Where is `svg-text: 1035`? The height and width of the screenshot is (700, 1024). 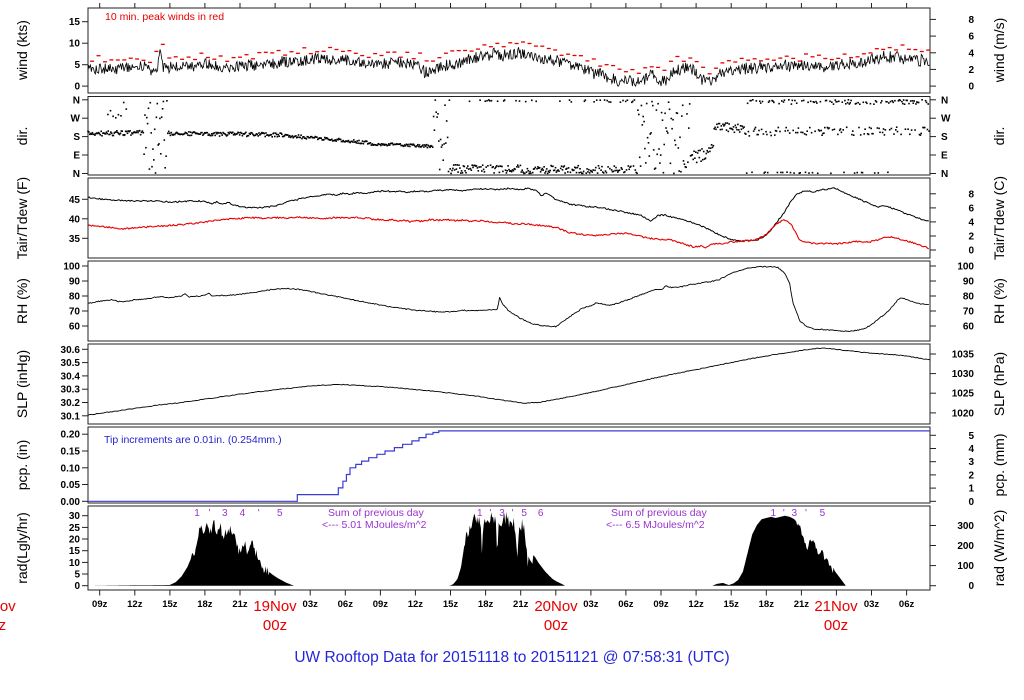
svg-text: 1035 is located at coordinates (963, 355).